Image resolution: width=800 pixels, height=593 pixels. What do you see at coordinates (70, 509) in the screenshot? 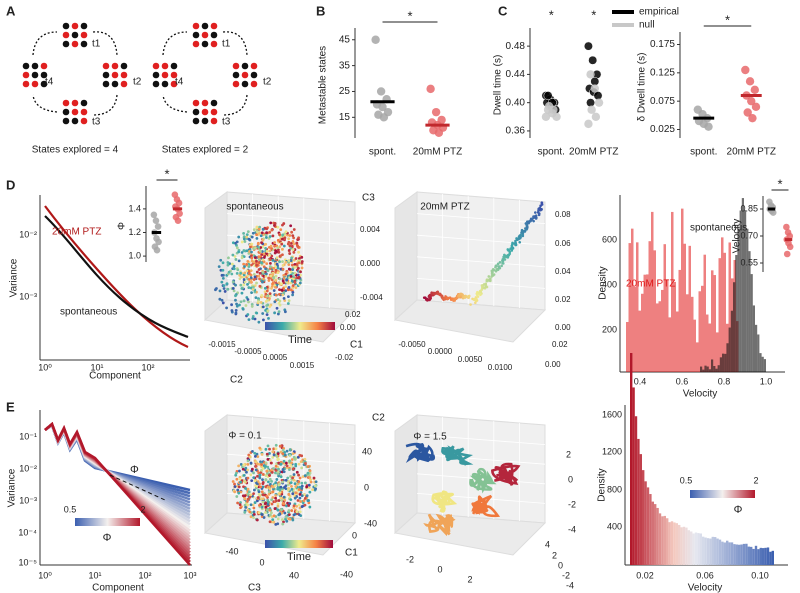
I see `tick-label: 0.5` at bounding box center [70, 509].